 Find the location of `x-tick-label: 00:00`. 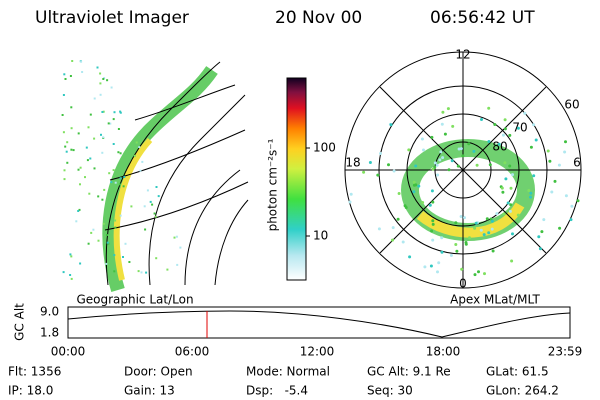

x-tick-label: 00:00 is located at coordinates (68, 352).